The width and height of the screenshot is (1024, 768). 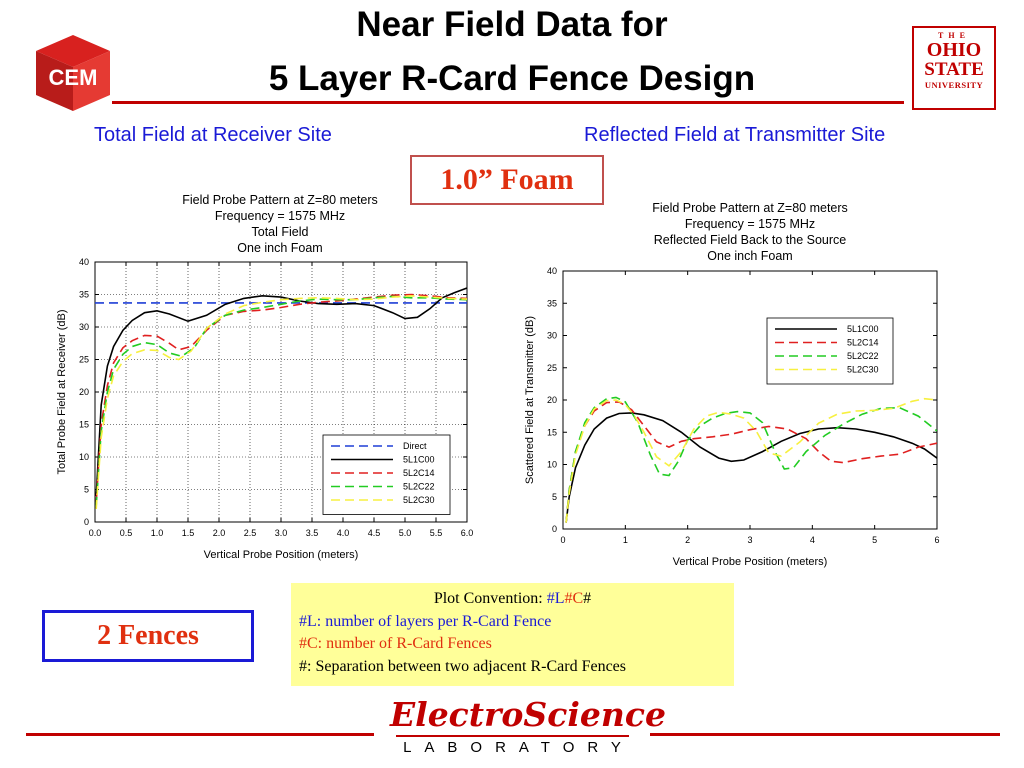 I want to click on series-line-5l2c30, so click(x=751, y=460).